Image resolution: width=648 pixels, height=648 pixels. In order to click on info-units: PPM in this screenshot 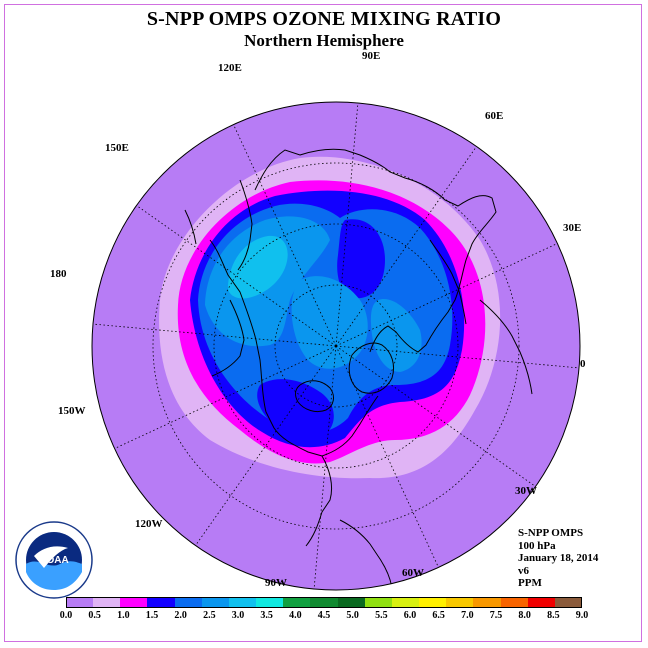, I will do `click(530, 583)`.